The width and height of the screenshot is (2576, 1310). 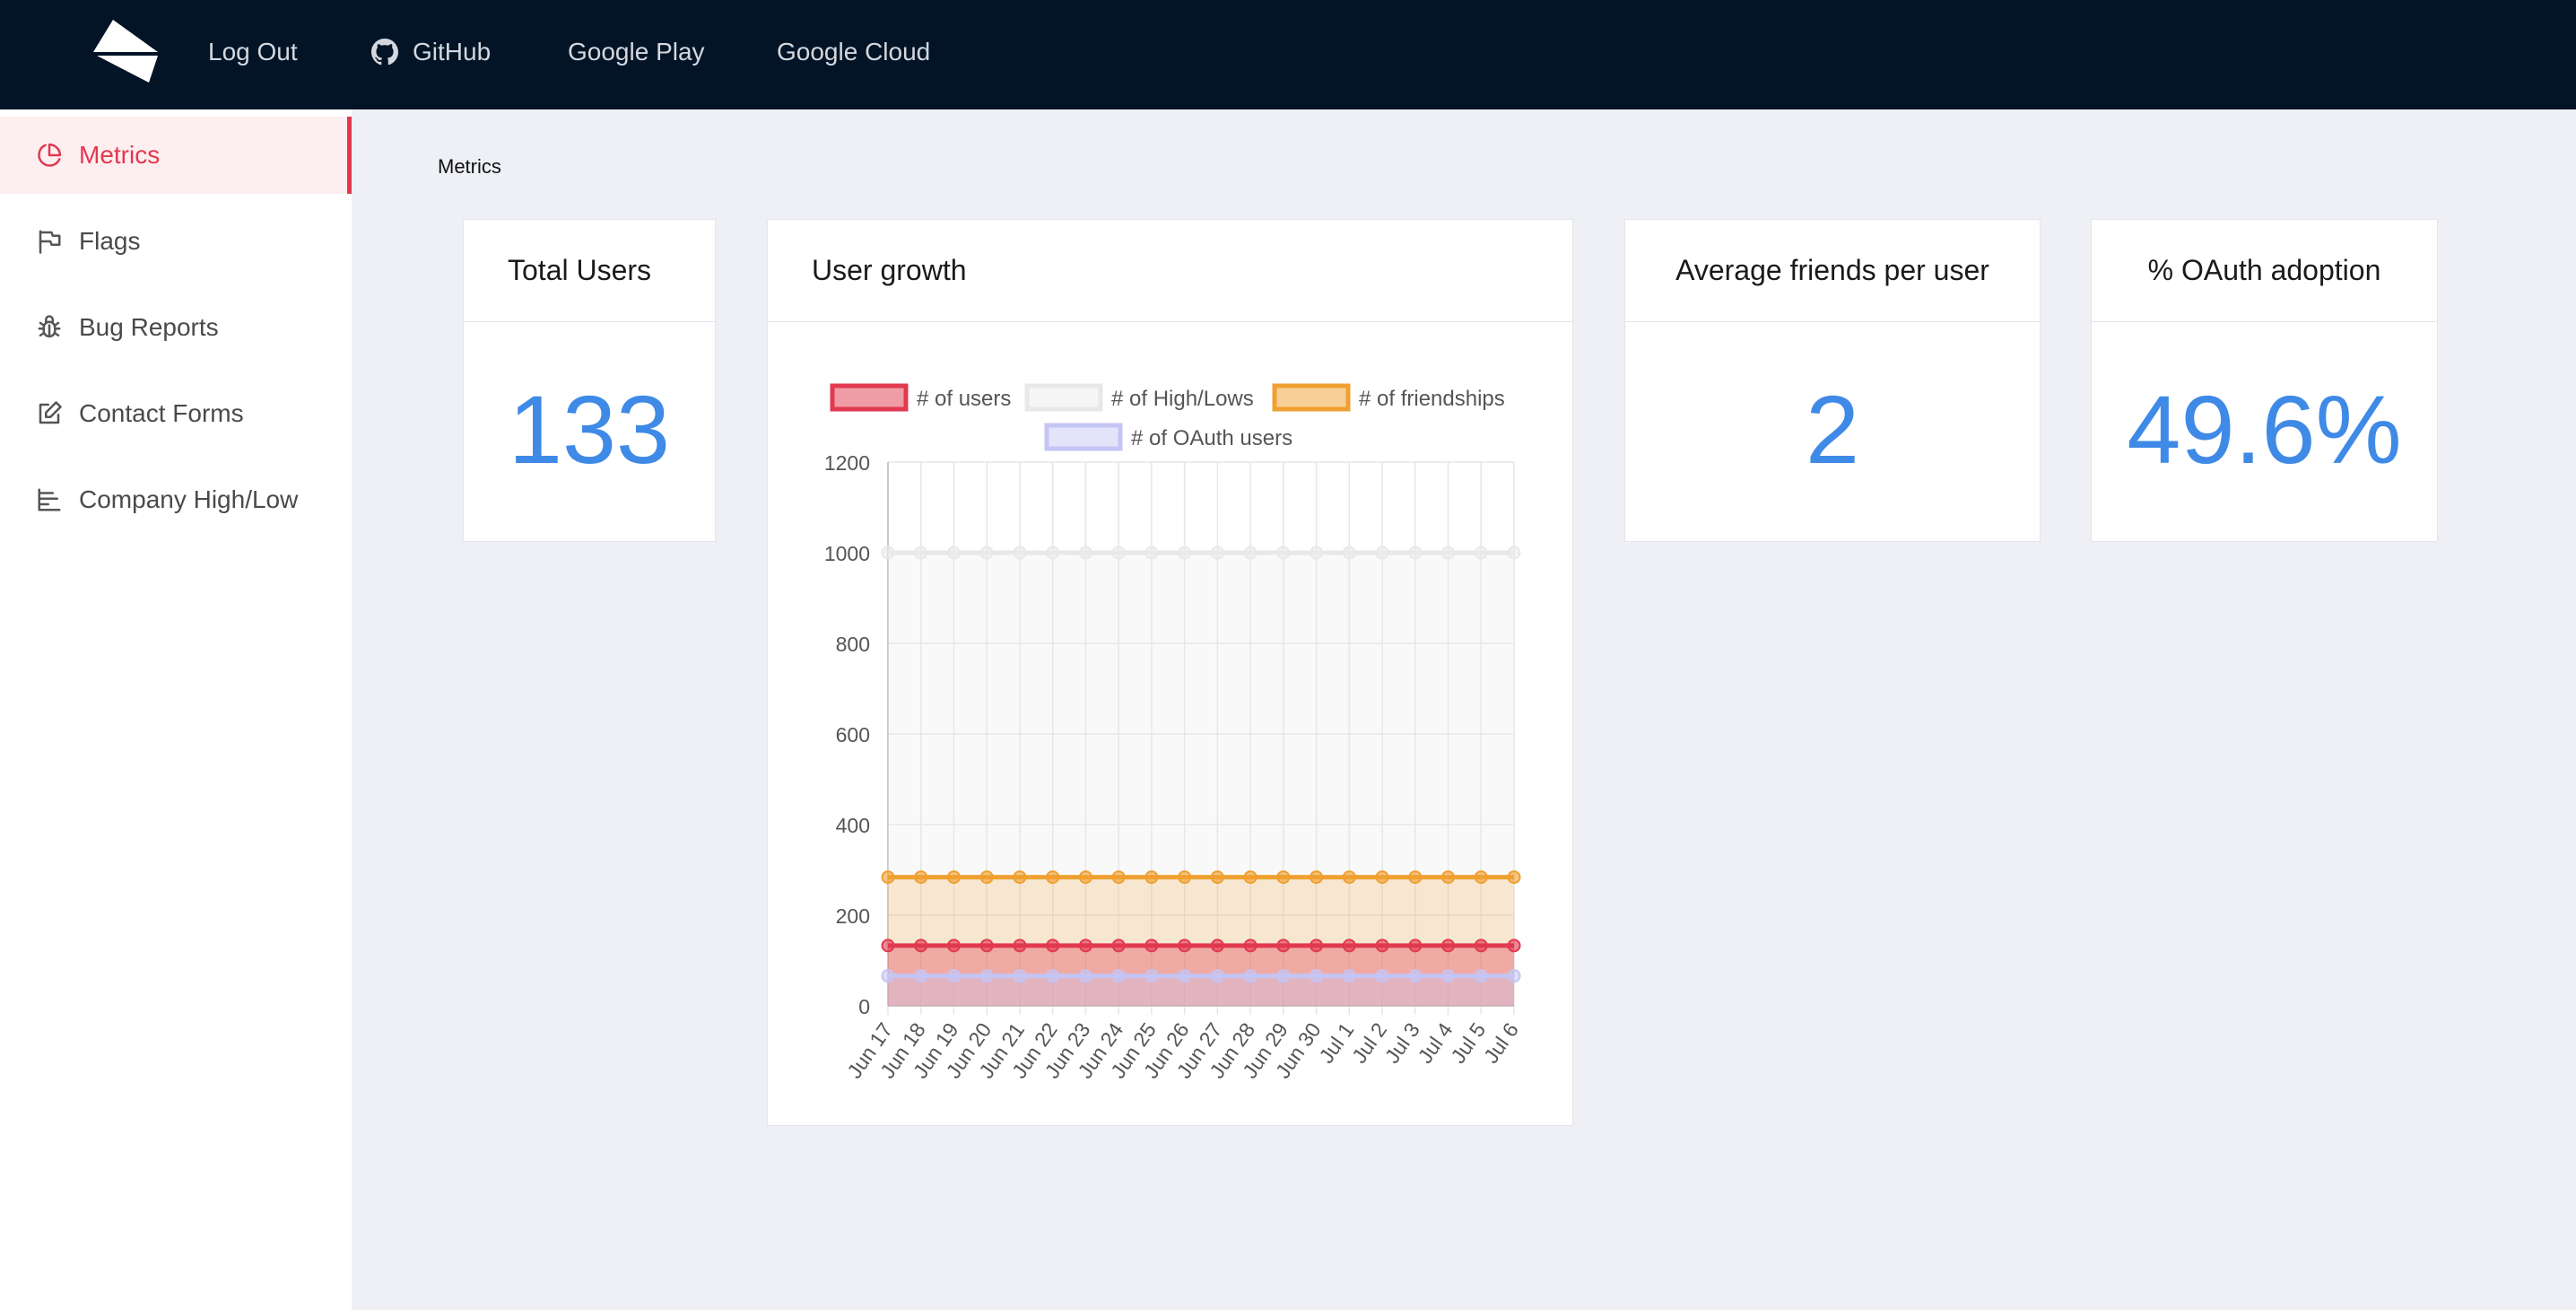 What do you see at coordinates (1432, 399) in the screenshot?
I see `legend-label: # of friendships` at bounding box center [1432, 399].